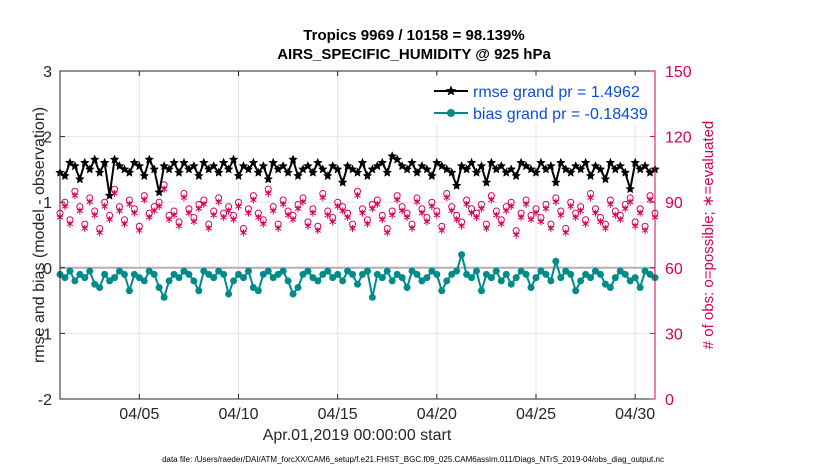  Describe the element at coordinates (556, 92) in the screenshot. I see `legend-rmse-label: rmse grand pr = 1.4962` at that location.